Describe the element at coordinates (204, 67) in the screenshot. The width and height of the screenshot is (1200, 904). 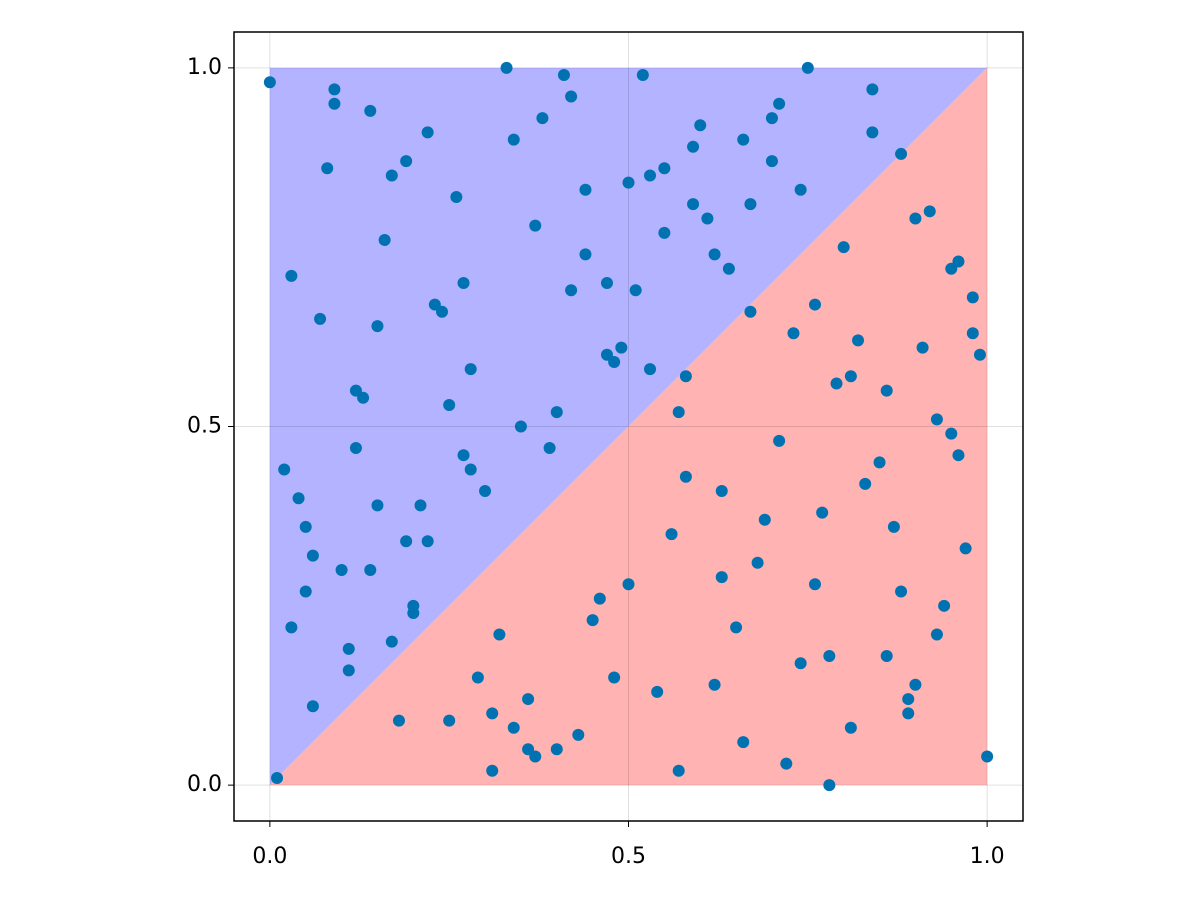
I see `y-tick-label: 1.0` at that location.